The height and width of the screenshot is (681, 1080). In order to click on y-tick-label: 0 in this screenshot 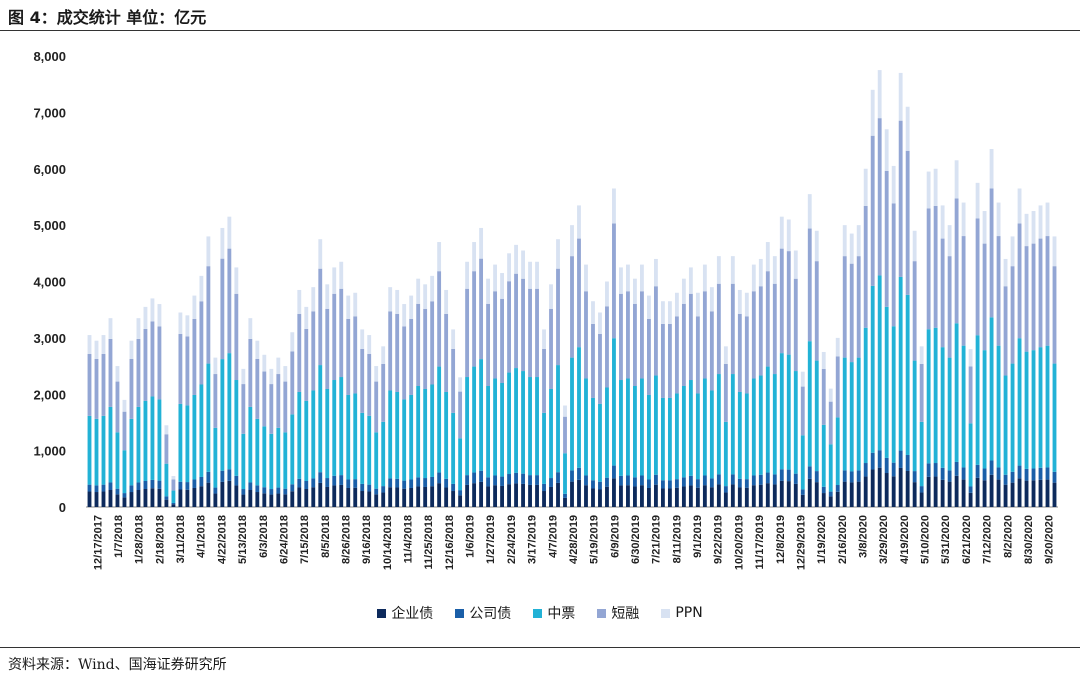, I will do `click(62, 507)`.